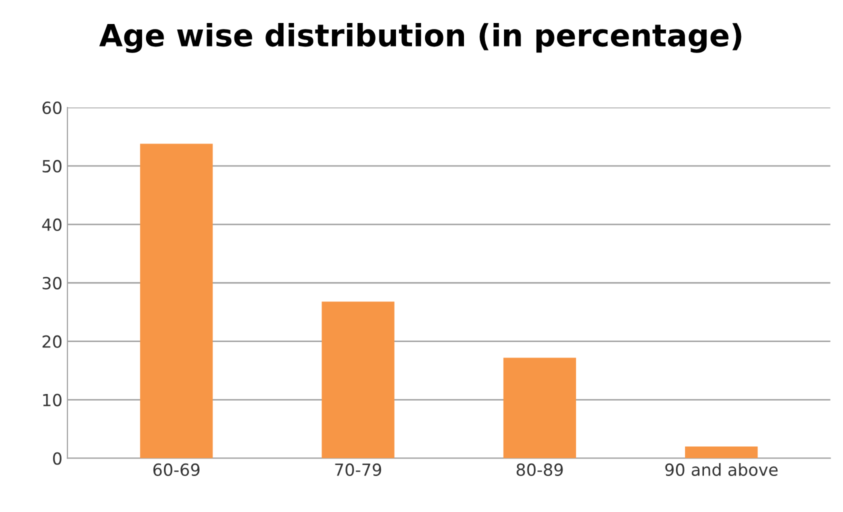 The height and width of the screenshot is (512, 843). What do you see at coordinates (57, 458) in the screenshot?
I see `y-tick-label: 0` at bounding box center [57, 458].